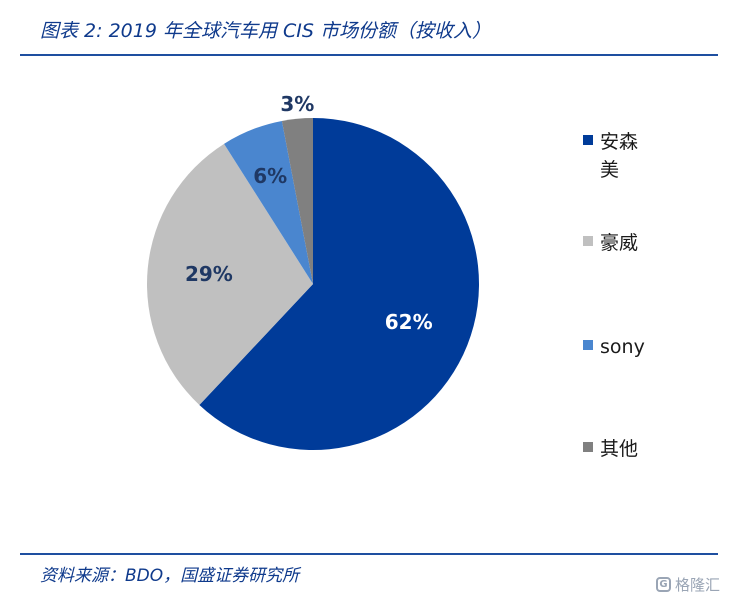 The width and height of the screenshot is (730, 598). Describe the element at coordinates (270, 176) in the screenshot. I see `pie-label-2: 6%` at that location.